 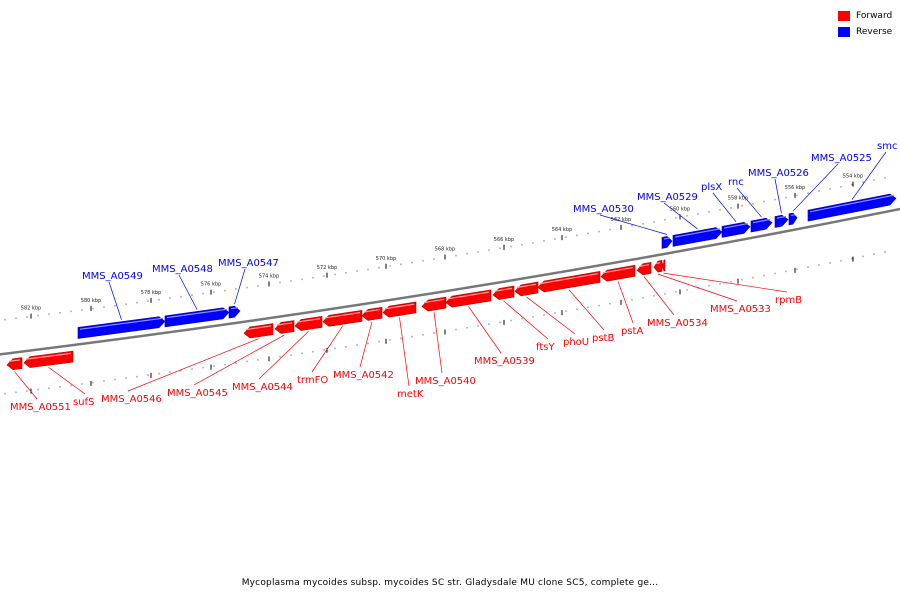 I want to click on legend-swatch-reverse, so click(x=844, y=32).